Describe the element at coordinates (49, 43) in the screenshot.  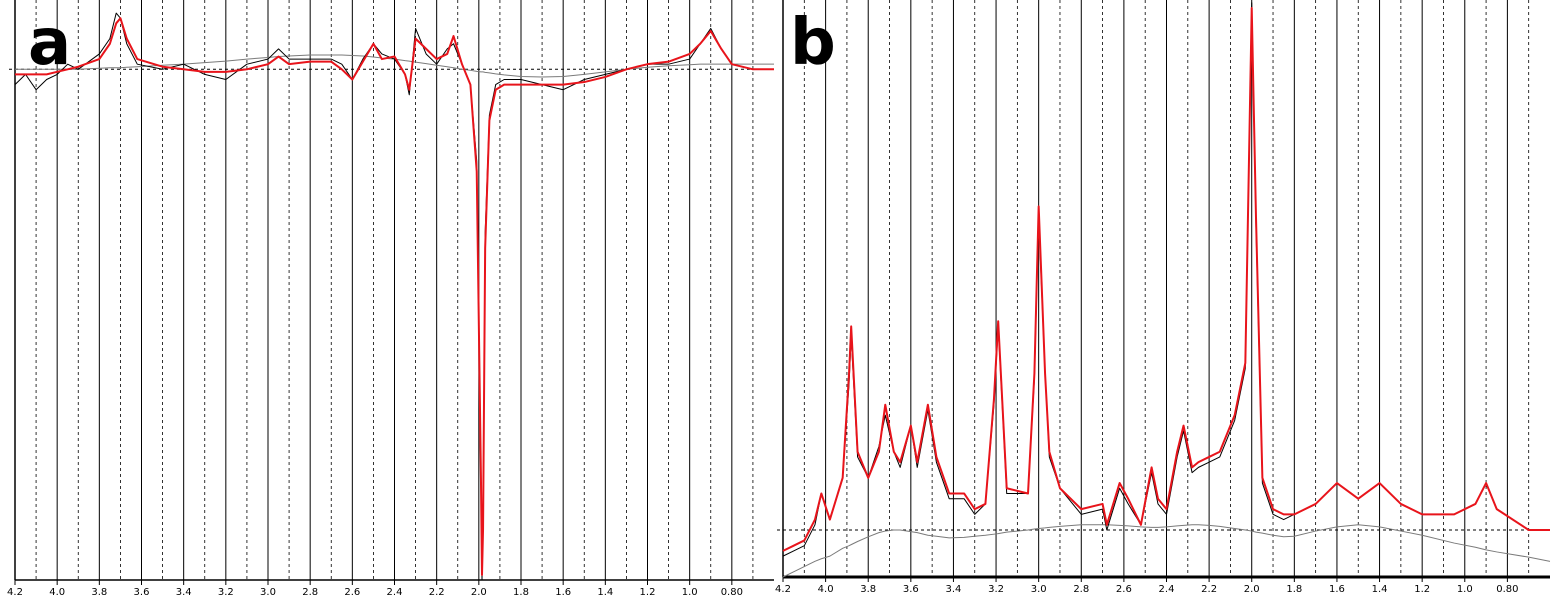
I see `panel-label: a` at that location.